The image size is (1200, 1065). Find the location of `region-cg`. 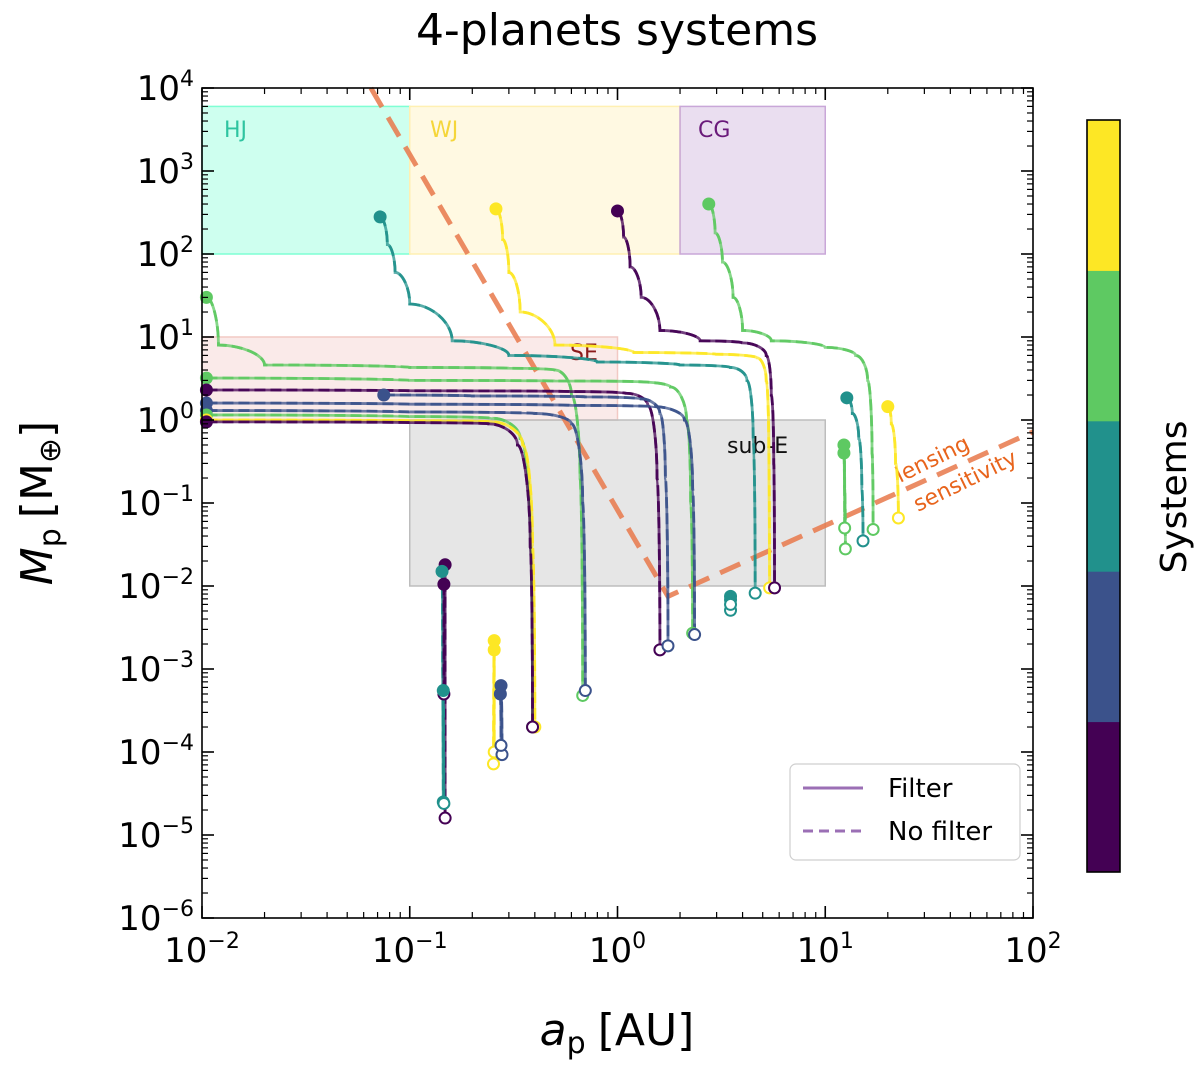

region-cg is located at coordinates (753, 180).